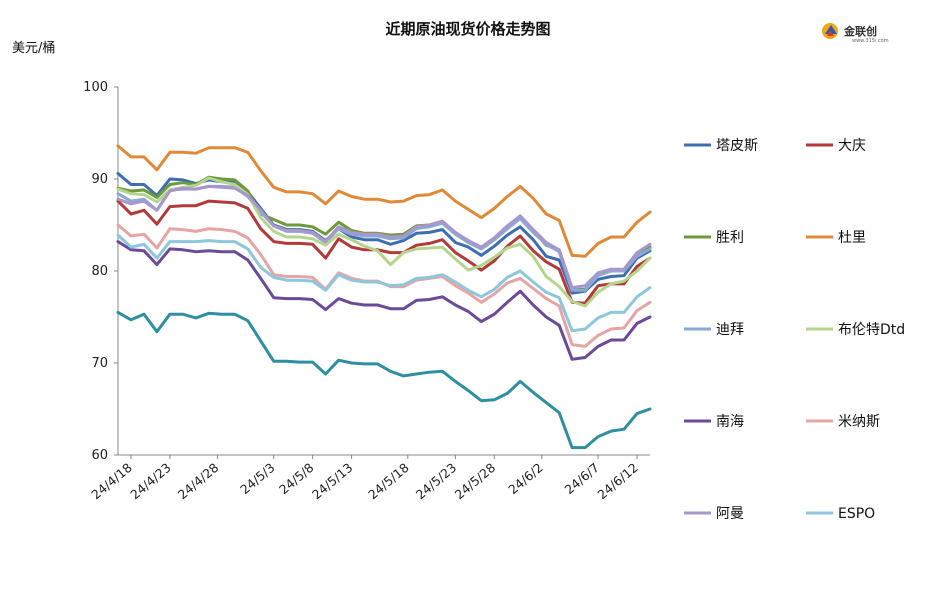  What do you see at coordinates (436, 481) in the screenshot?
I see `x-tick-label: 24/5/23` at bounding box center [436, 481].